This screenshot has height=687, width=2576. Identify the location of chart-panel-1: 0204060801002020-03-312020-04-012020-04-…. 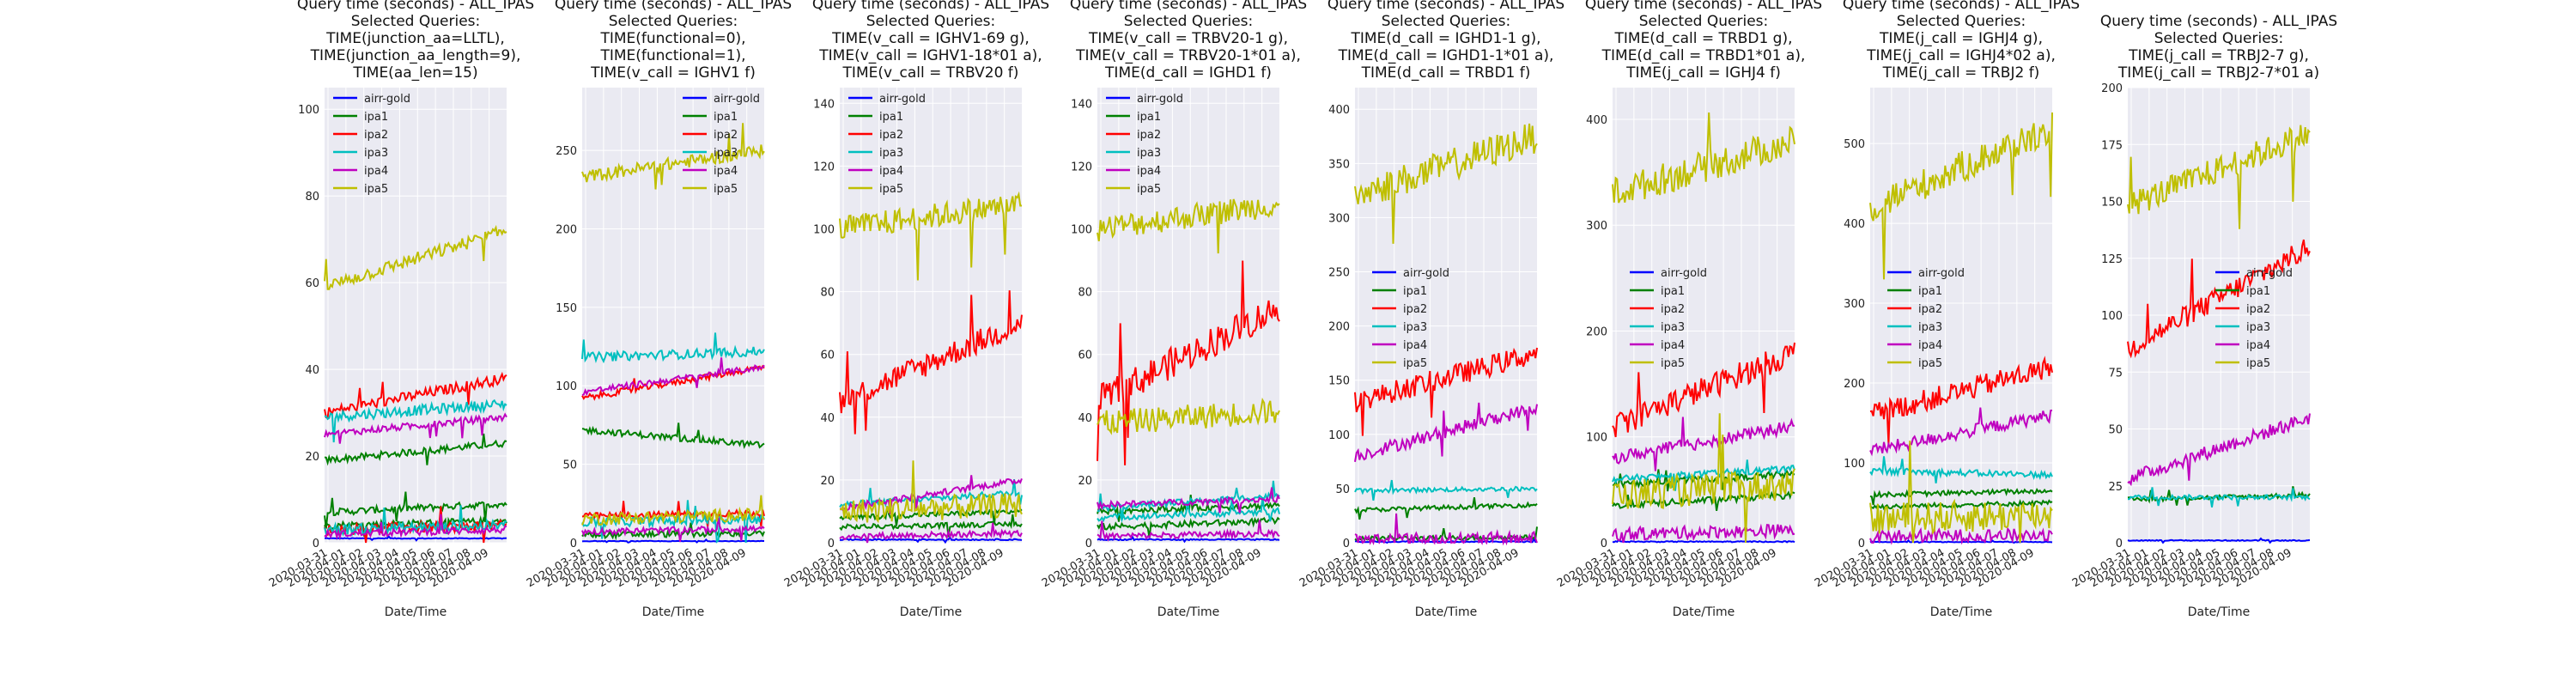
(400, 309).